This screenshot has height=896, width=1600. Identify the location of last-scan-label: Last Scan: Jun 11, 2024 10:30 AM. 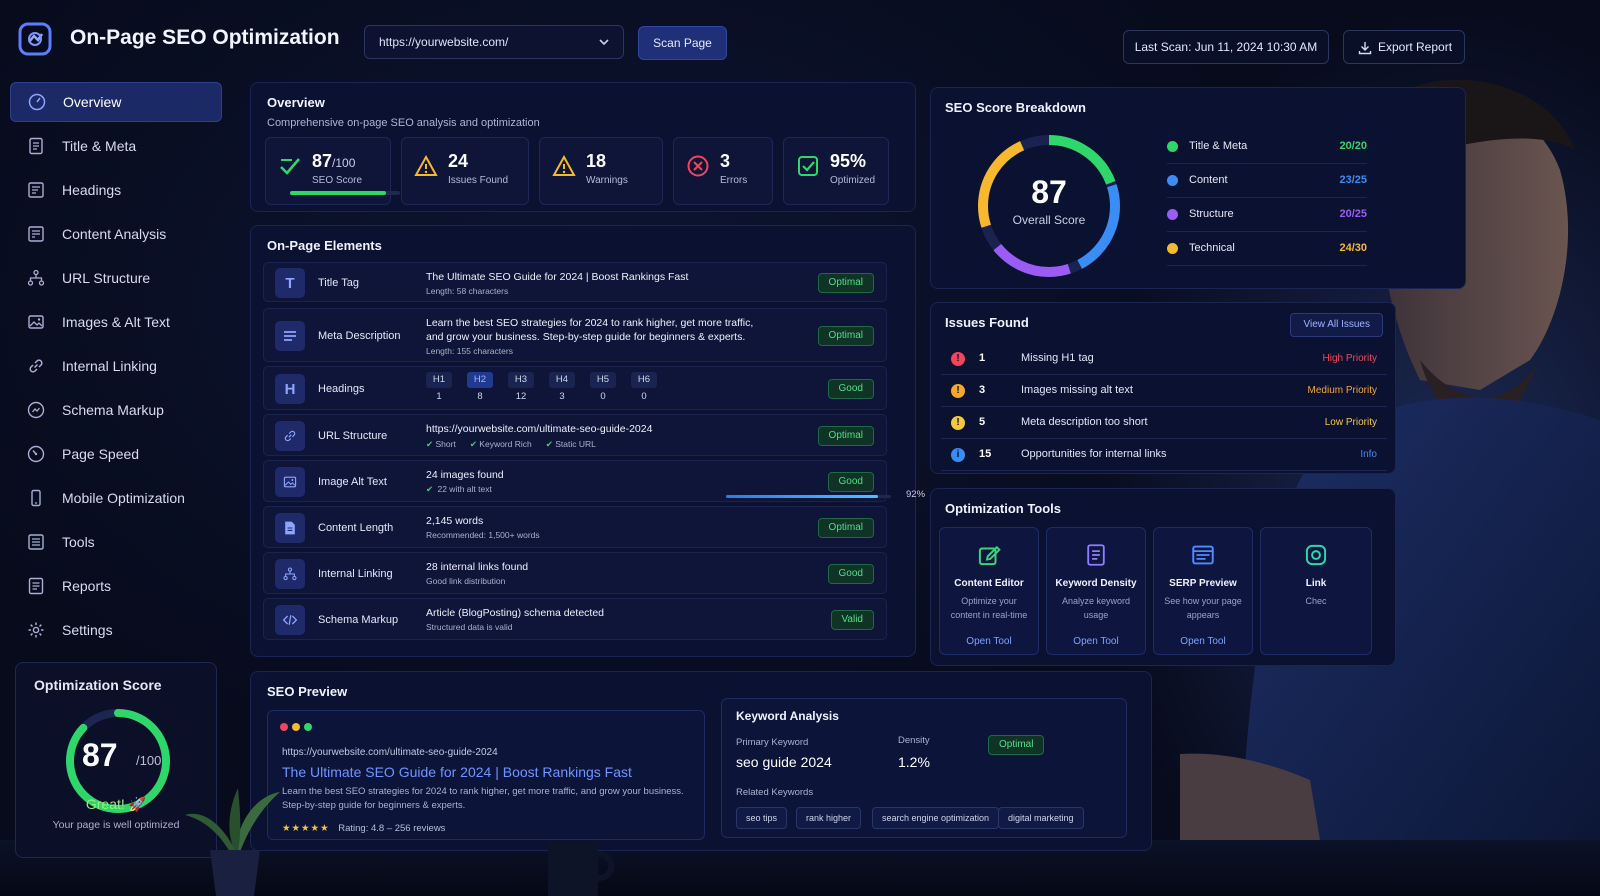
(1226, 47).